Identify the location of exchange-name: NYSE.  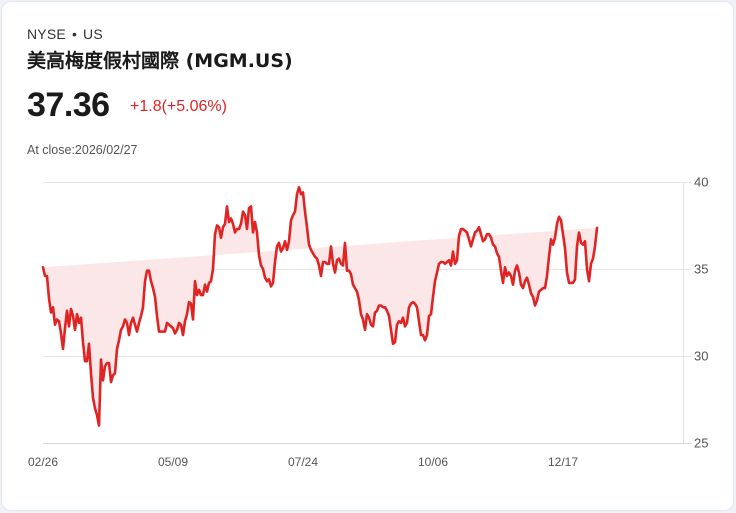
(46, 34).